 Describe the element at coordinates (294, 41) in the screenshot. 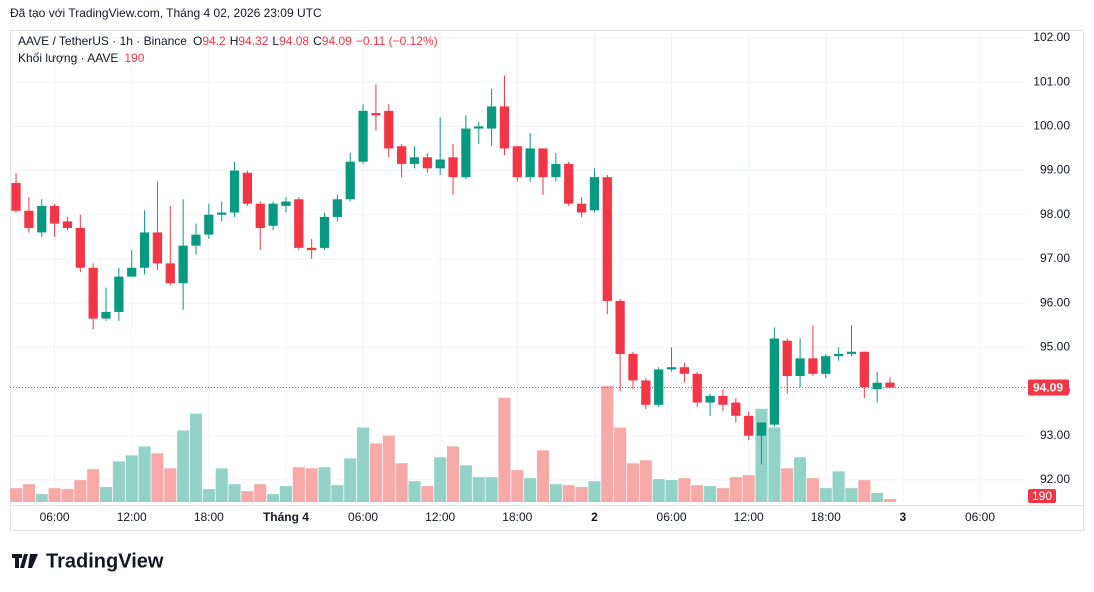

I see `l-value: 94.08` at that location.